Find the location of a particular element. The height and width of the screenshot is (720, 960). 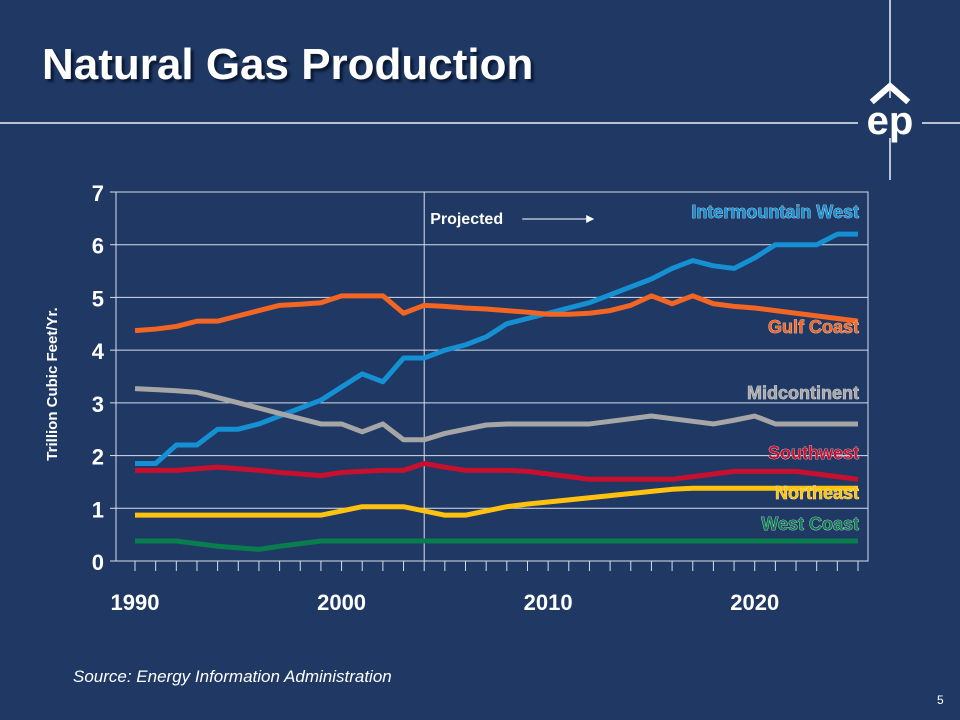

tick-label-x-2020: 2020 is located at coordinates (754, 602).